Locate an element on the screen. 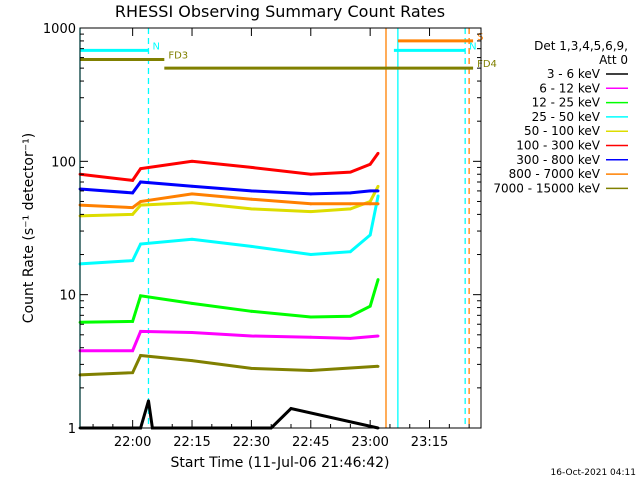  x-tick-label: 22:45 is located at coordinates (310, 442).